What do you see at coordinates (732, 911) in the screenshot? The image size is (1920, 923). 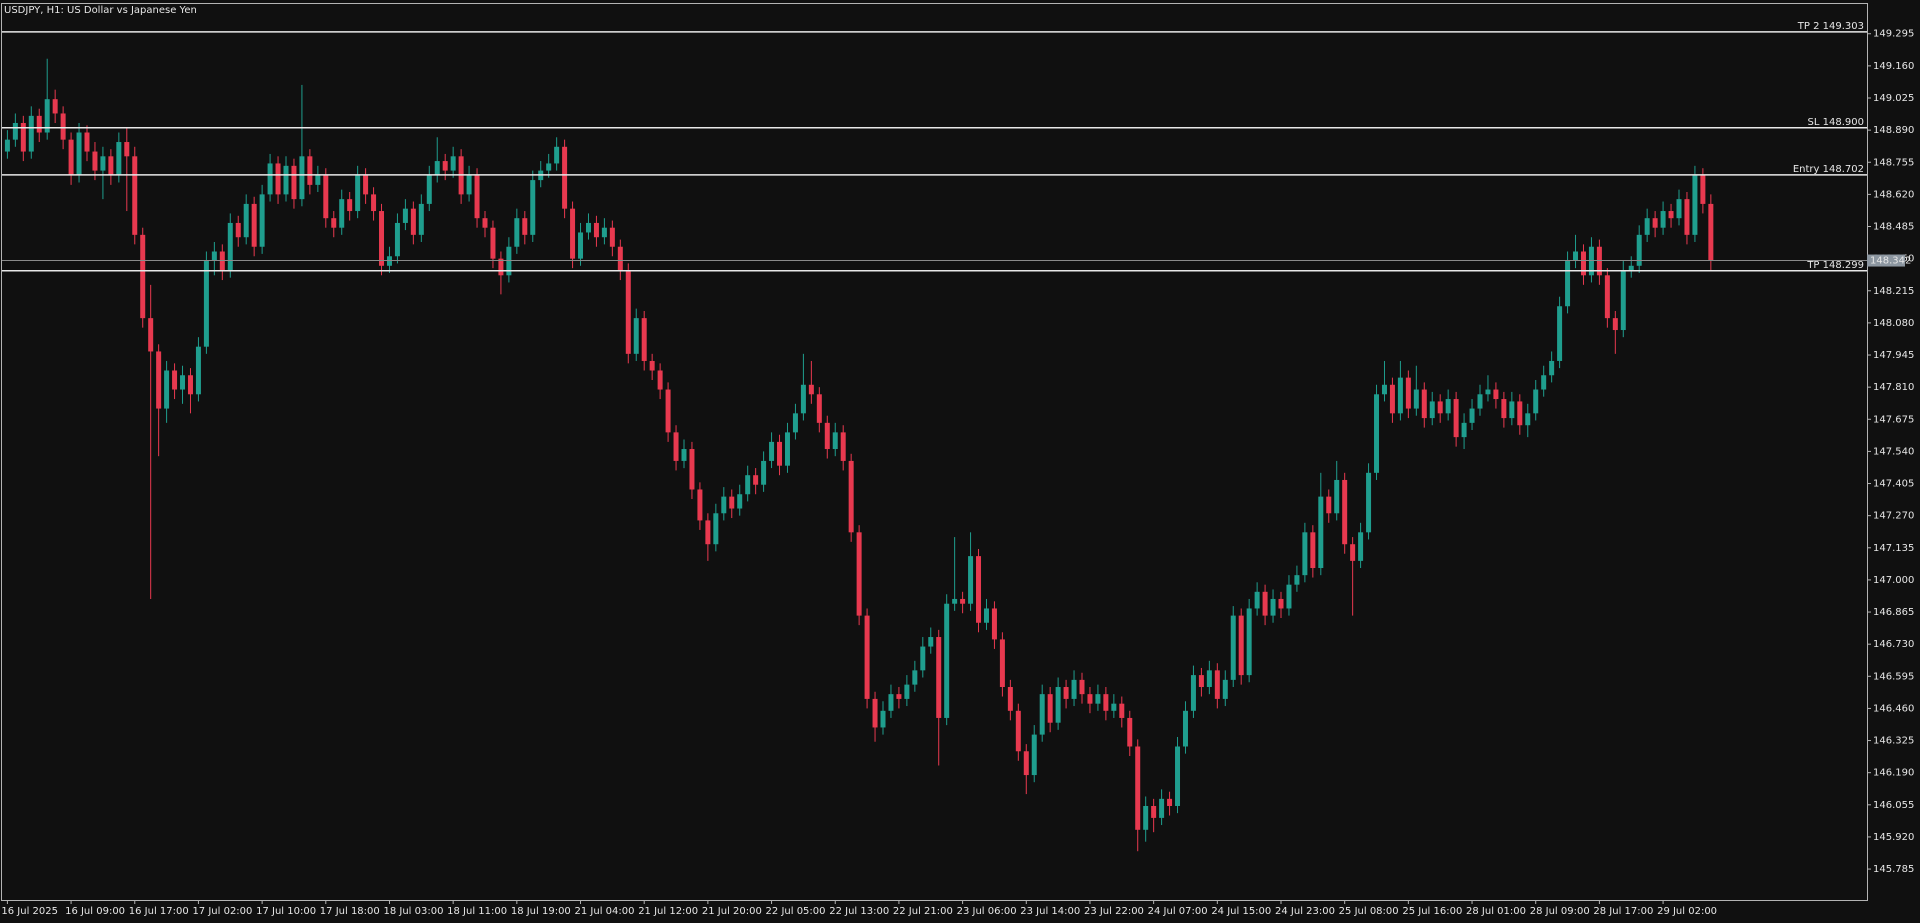 I see `x-tick-label: 21 Jul 20:00` at bounding box center [732, 911].